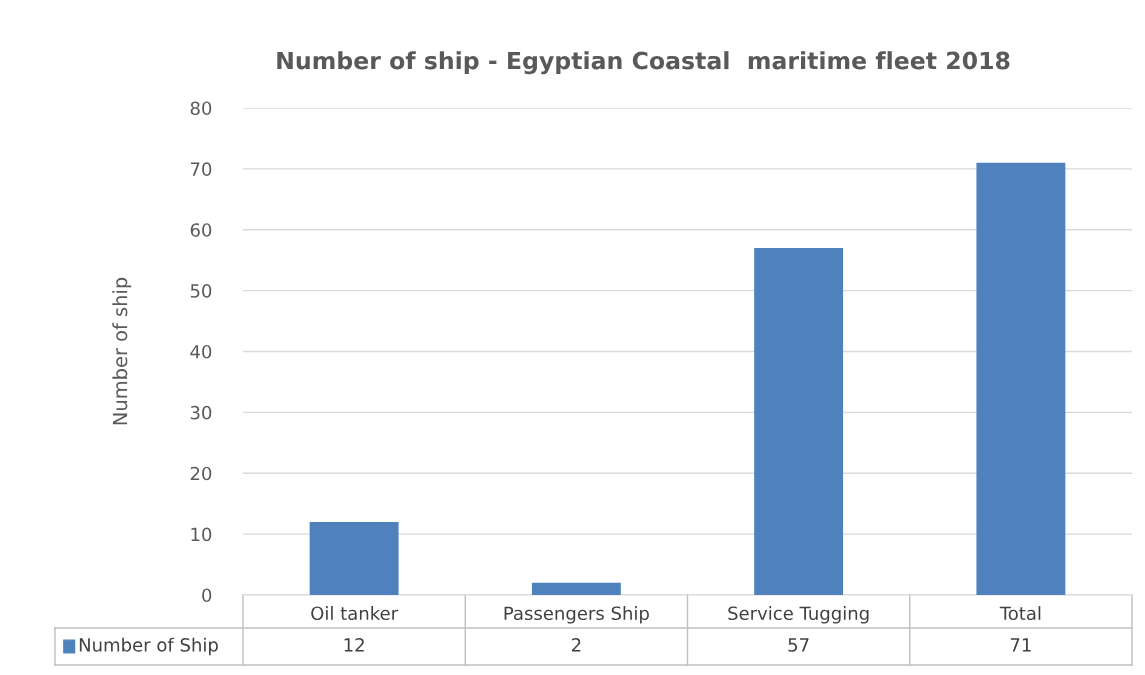 The image size is (1145, 675). I want to click on x-tick-label: Oil tanker, so click(355, 613).